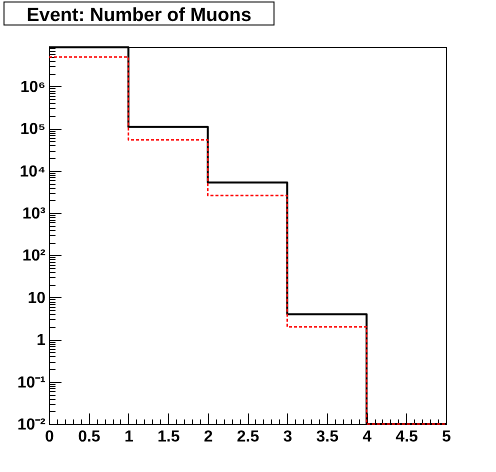  What do you see at coordinates (49, 437) in the screenshot?
I see `x-tick-label: 0` at bounding box center [49, 437].